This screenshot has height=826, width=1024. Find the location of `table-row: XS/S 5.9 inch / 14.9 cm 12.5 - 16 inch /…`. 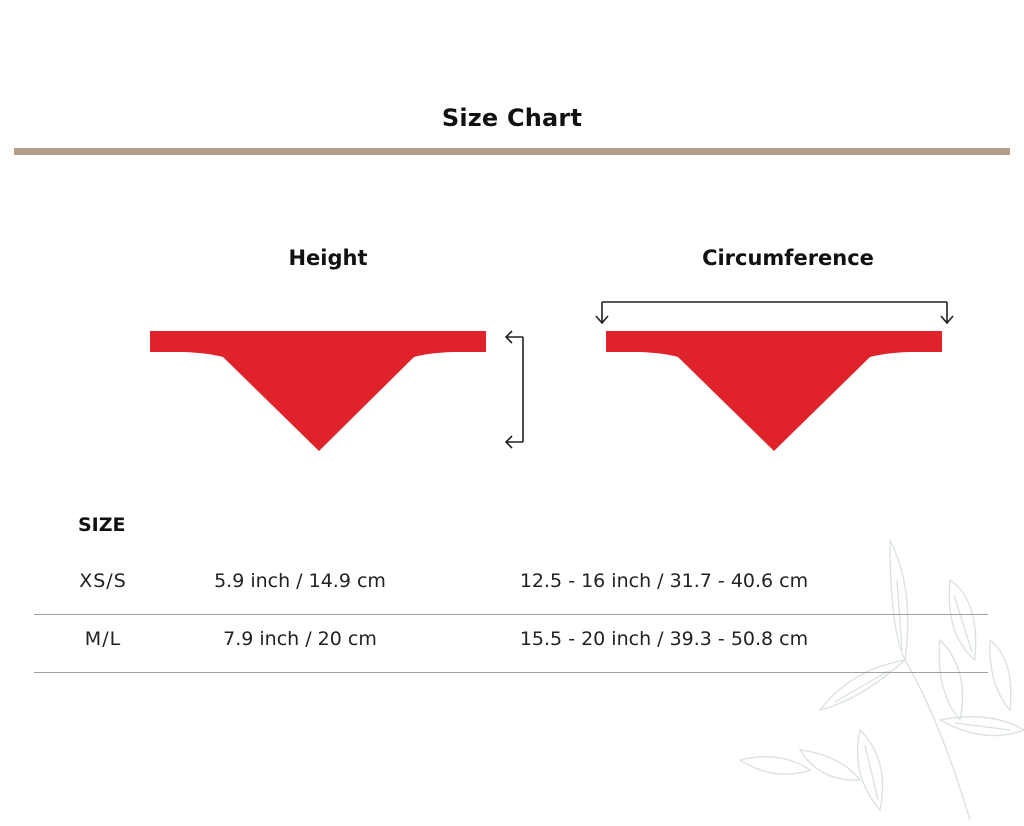

table-row: XS/S 5.9 inch / 14.9 cm 12.5 - 16 inch /… is located at coordinates (511, 585).